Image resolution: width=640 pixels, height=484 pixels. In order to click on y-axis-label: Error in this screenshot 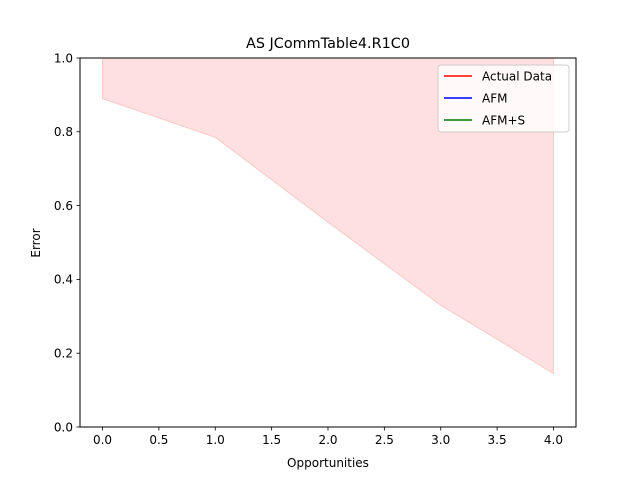, I will do `click(36, 242)`.